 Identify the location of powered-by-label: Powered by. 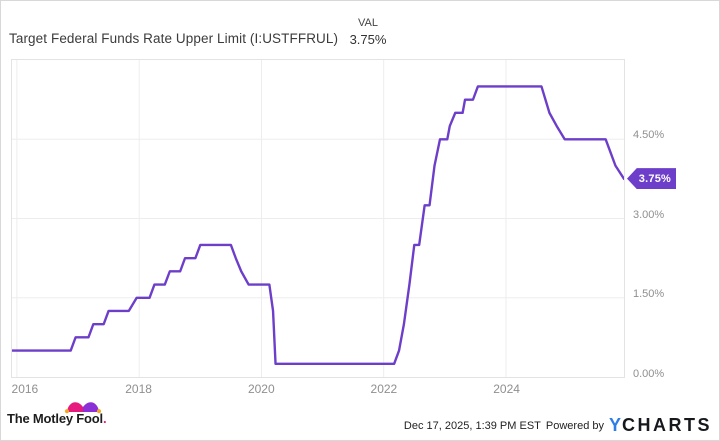
(574, 425).